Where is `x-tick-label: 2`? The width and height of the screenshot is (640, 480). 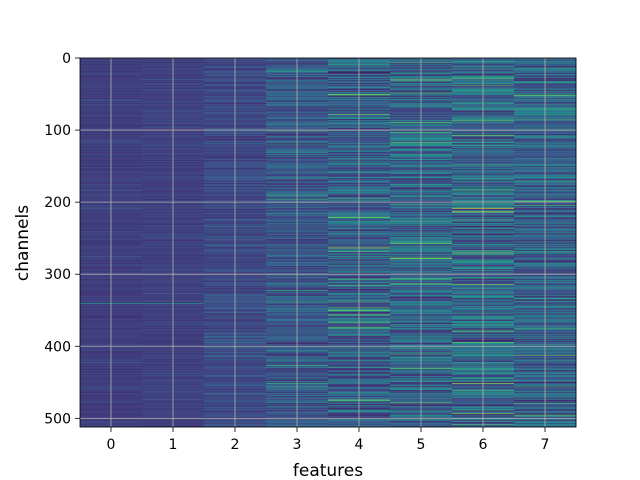
x-tick-label: 2 is located at coordinates (235, 445).